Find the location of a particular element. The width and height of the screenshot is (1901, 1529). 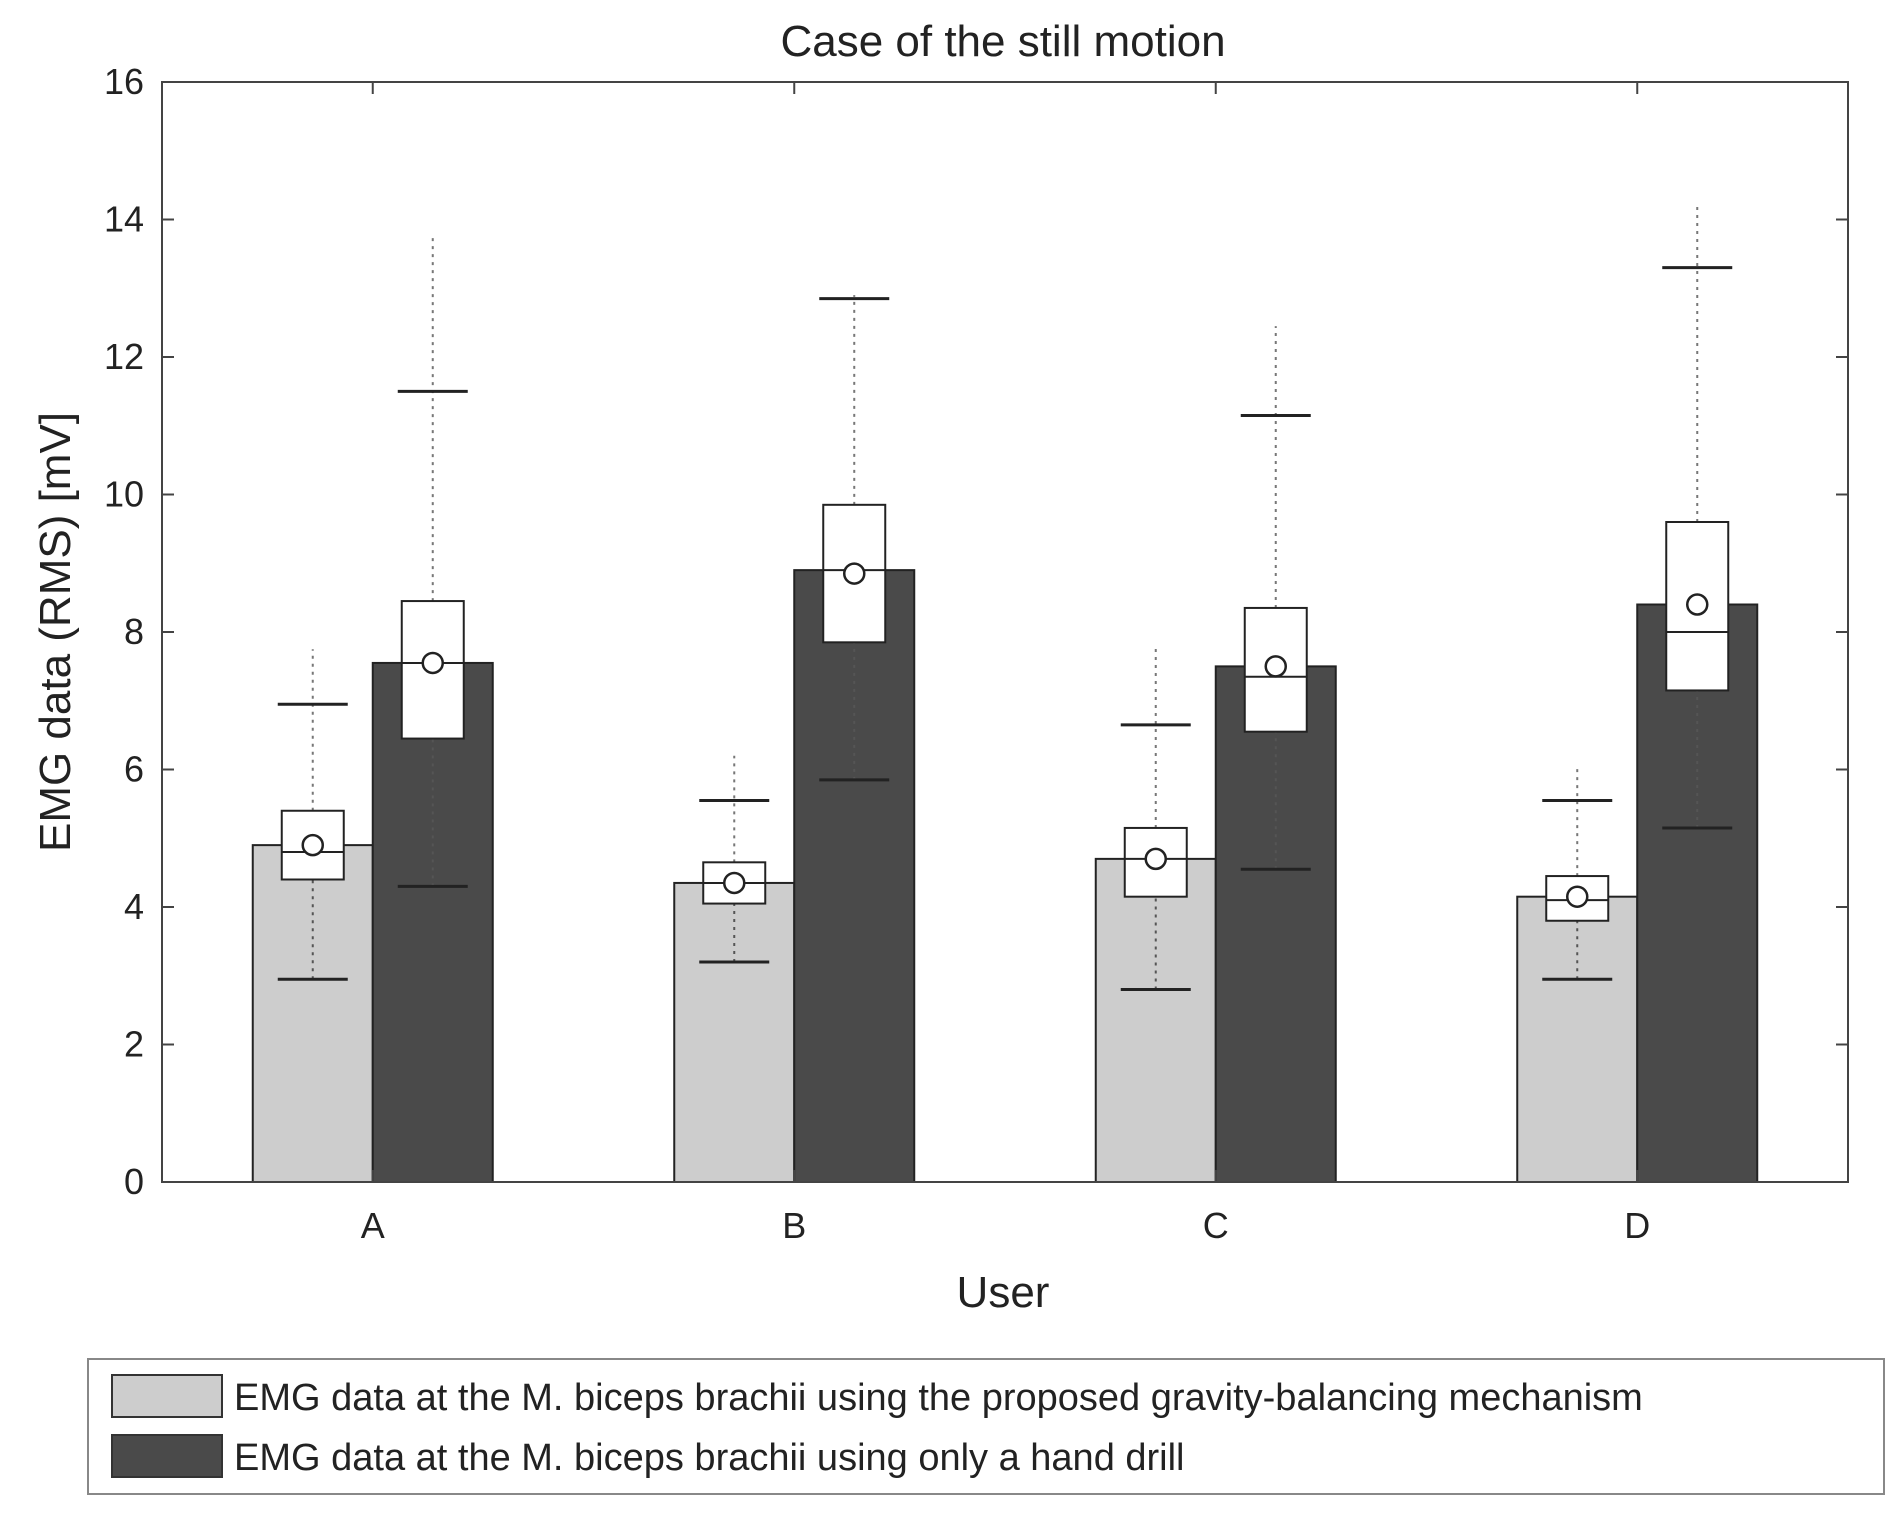

y-tick-label: 14 is located at coordinates (124, 219).